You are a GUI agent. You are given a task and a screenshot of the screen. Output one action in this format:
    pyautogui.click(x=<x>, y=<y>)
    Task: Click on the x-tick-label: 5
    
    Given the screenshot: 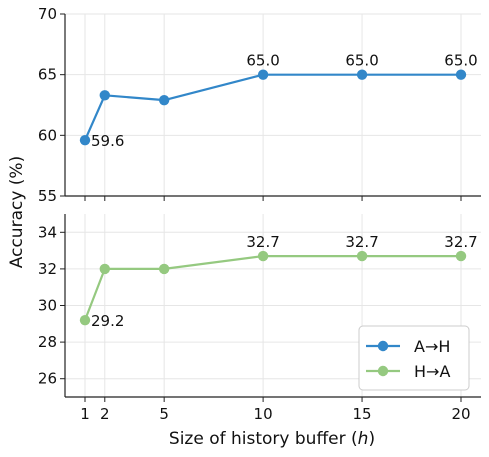 What is the action you would take?
    pyautogui.click(x=164, y=414)
    